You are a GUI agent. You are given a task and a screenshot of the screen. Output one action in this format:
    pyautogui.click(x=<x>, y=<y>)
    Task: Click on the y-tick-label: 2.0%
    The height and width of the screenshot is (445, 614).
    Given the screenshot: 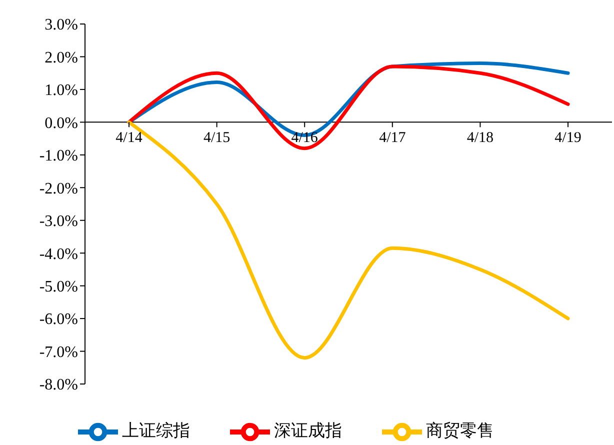 What is the action you would take?
    pyautogui.click(x=61, y=57)
    